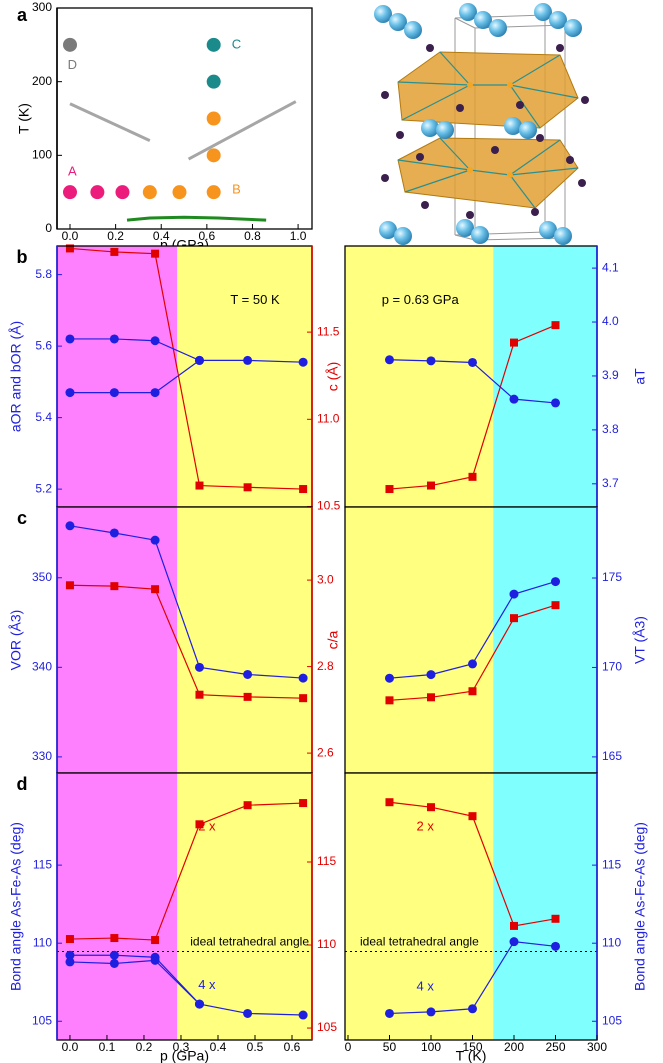  I want to click on y-tick-label: 330, so click(42, 756).